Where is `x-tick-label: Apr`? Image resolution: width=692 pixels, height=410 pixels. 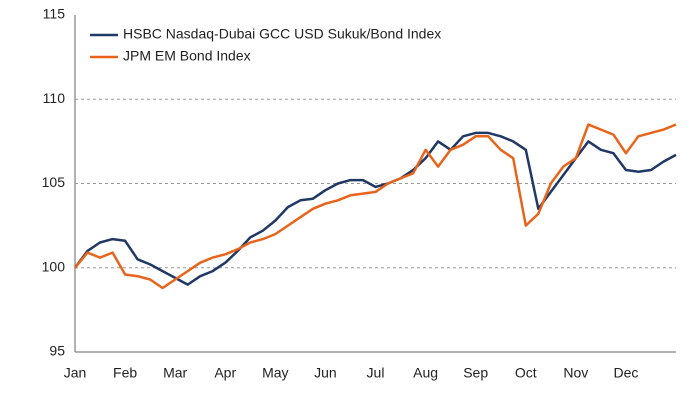
x-tick-label: Apr is located at coordinates (225, 373).